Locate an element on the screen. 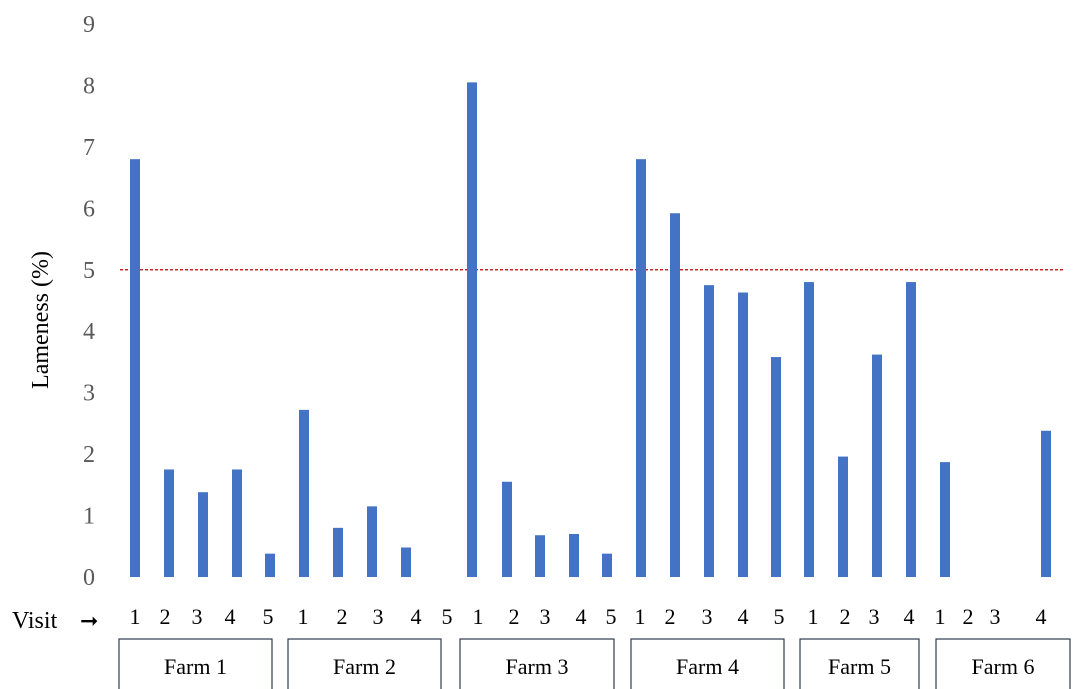  farm-label: Farm 4 is located at coordinates (707, 666).